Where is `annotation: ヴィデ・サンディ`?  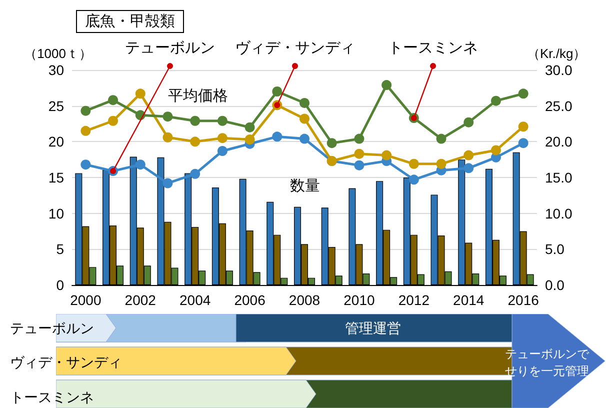
annotation: ヴィデ・サンディ is located at coordinates (295, 47).